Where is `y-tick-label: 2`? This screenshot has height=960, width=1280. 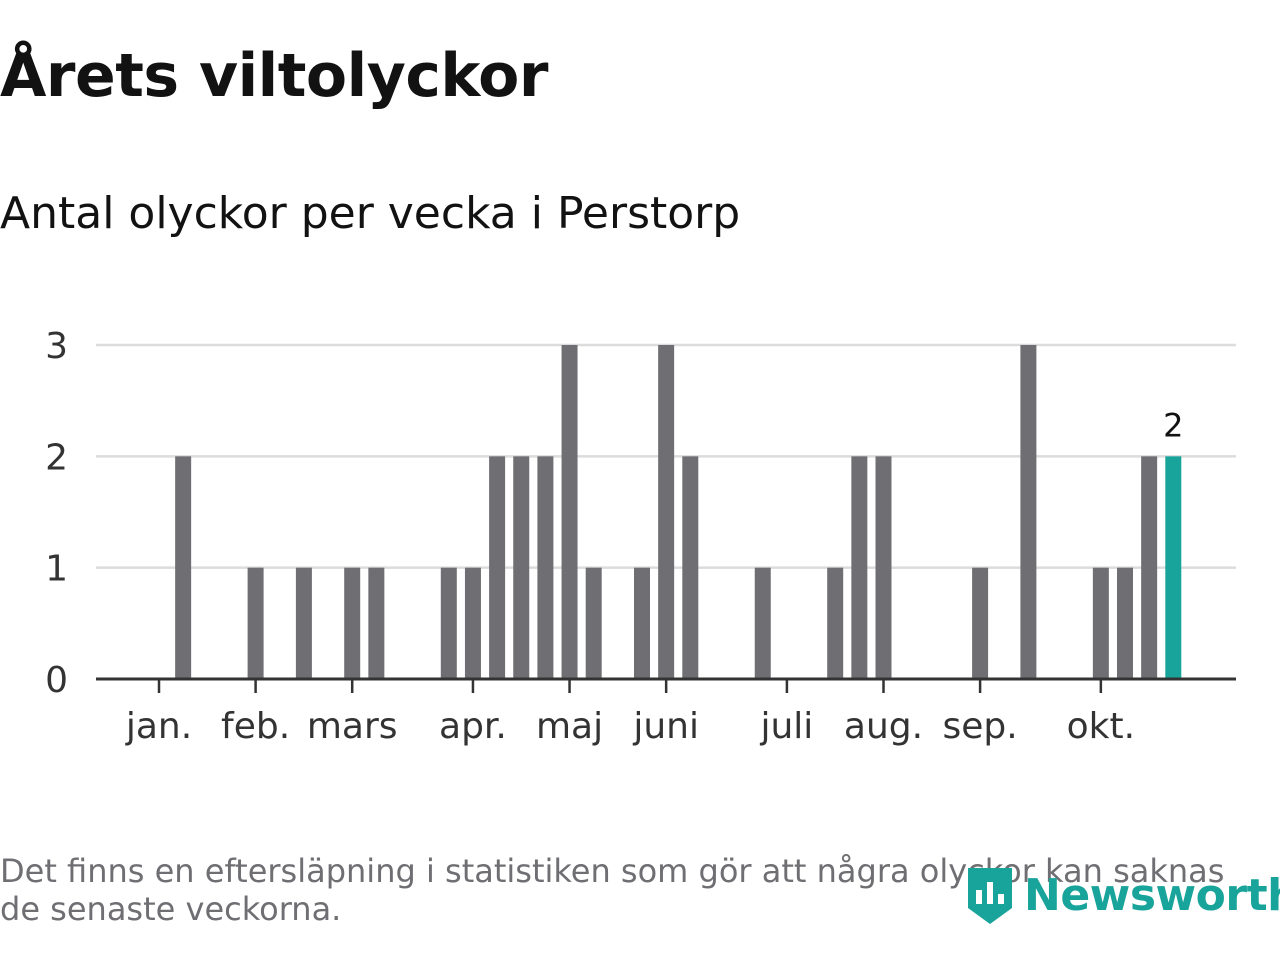
y-tick-label: 2 is located at coordinates (56, 457).